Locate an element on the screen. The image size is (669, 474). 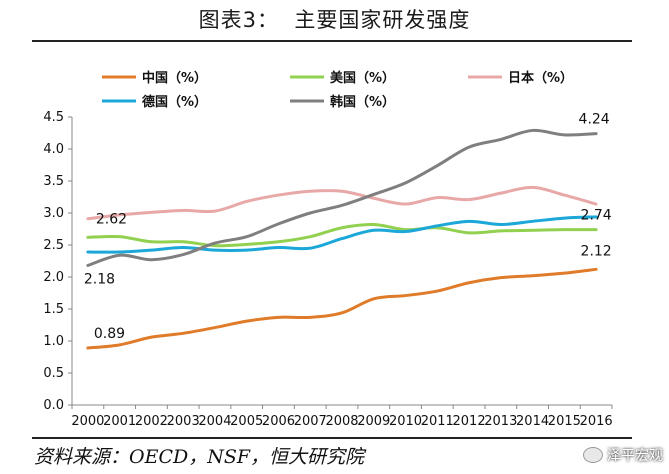
x-tick-label: 2005 is located at coordinates (246, 421).